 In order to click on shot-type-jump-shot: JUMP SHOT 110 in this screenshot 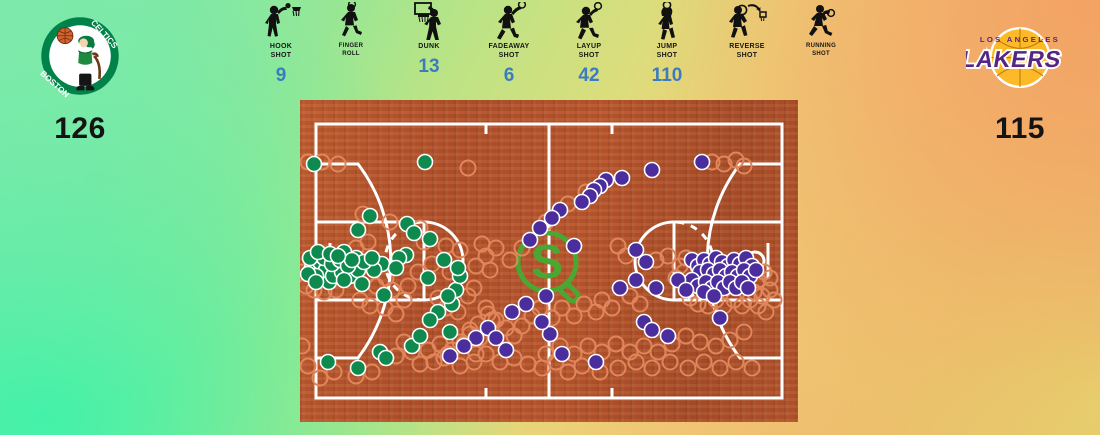, I will do `click(667, 43)`.